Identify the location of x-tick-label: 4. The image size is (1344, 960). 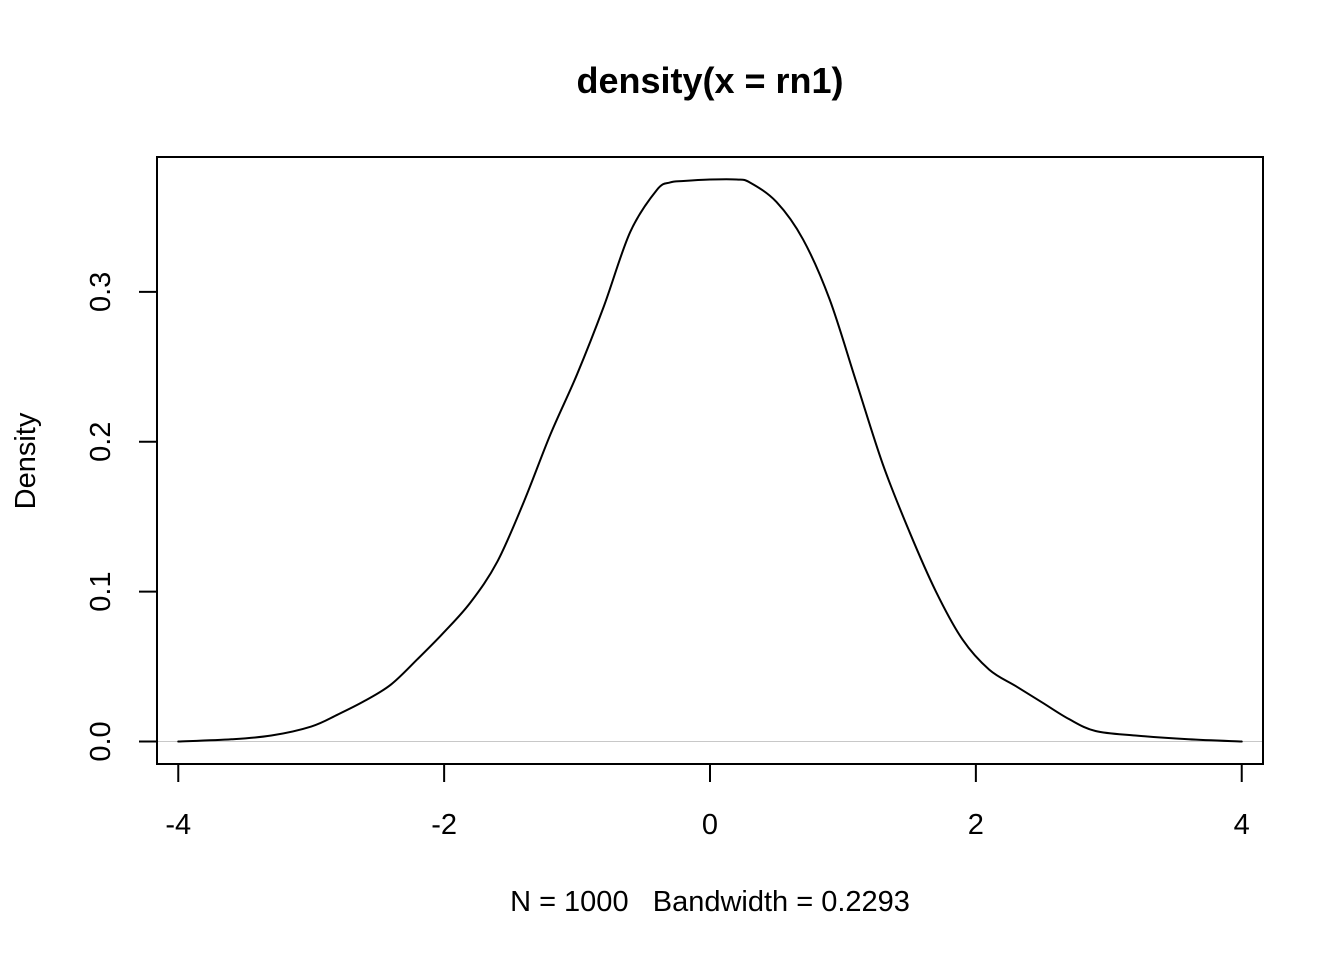
(1242, 825).